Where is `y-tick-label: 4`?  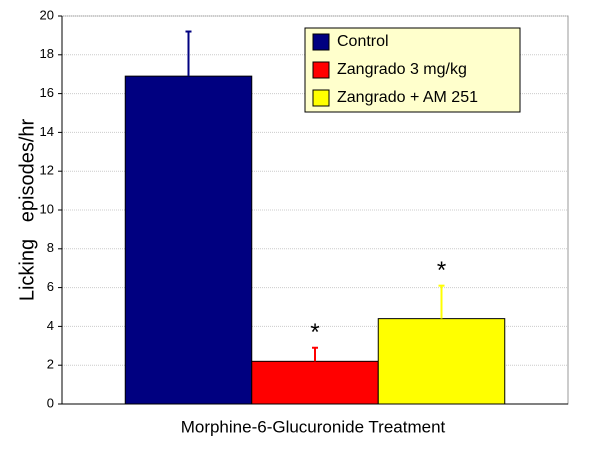 y-tick-label: 4 is located at coordinates (50, 325).